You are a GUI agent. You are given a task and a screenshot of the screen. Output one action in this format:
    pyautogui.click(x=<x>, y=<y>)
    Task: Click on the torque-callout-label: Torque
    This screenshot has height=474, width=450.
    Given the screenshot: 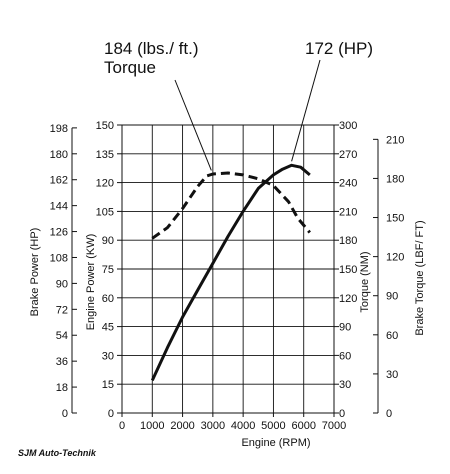 What is the action you would take?
    pyautogui.click(x=130, y=67)
    